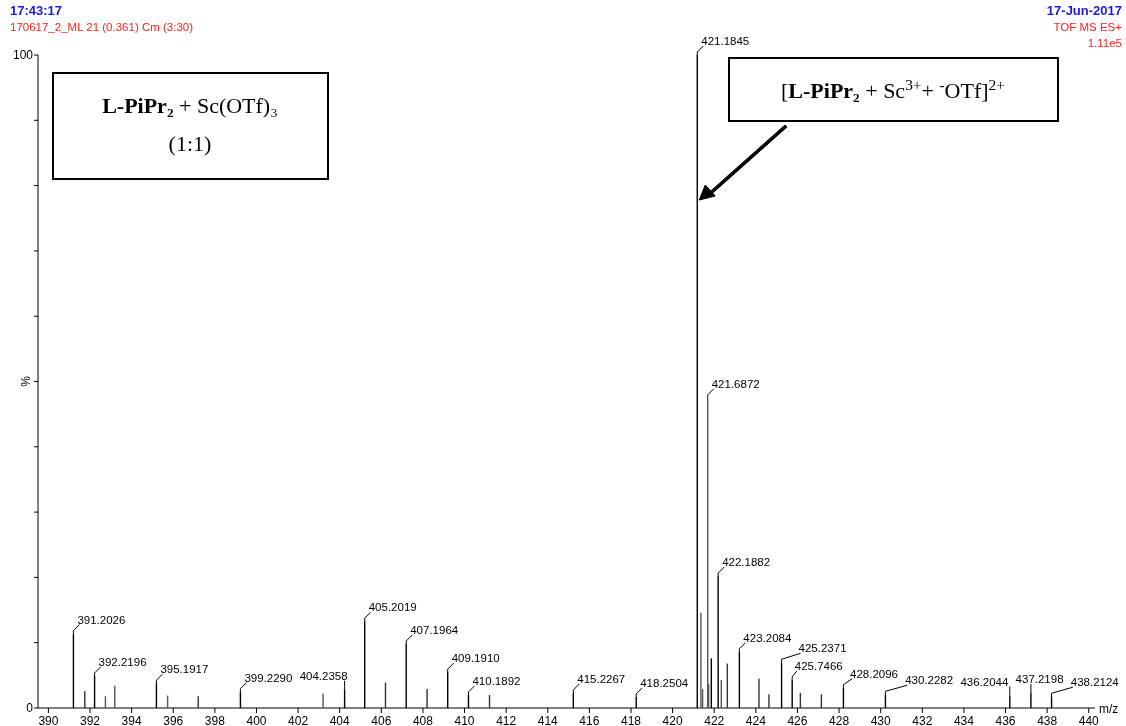  What do you see at coordinates (1047, 720) in the screenshot?
I see `x-tick-label: 438` at bounding box center [1047, 720].